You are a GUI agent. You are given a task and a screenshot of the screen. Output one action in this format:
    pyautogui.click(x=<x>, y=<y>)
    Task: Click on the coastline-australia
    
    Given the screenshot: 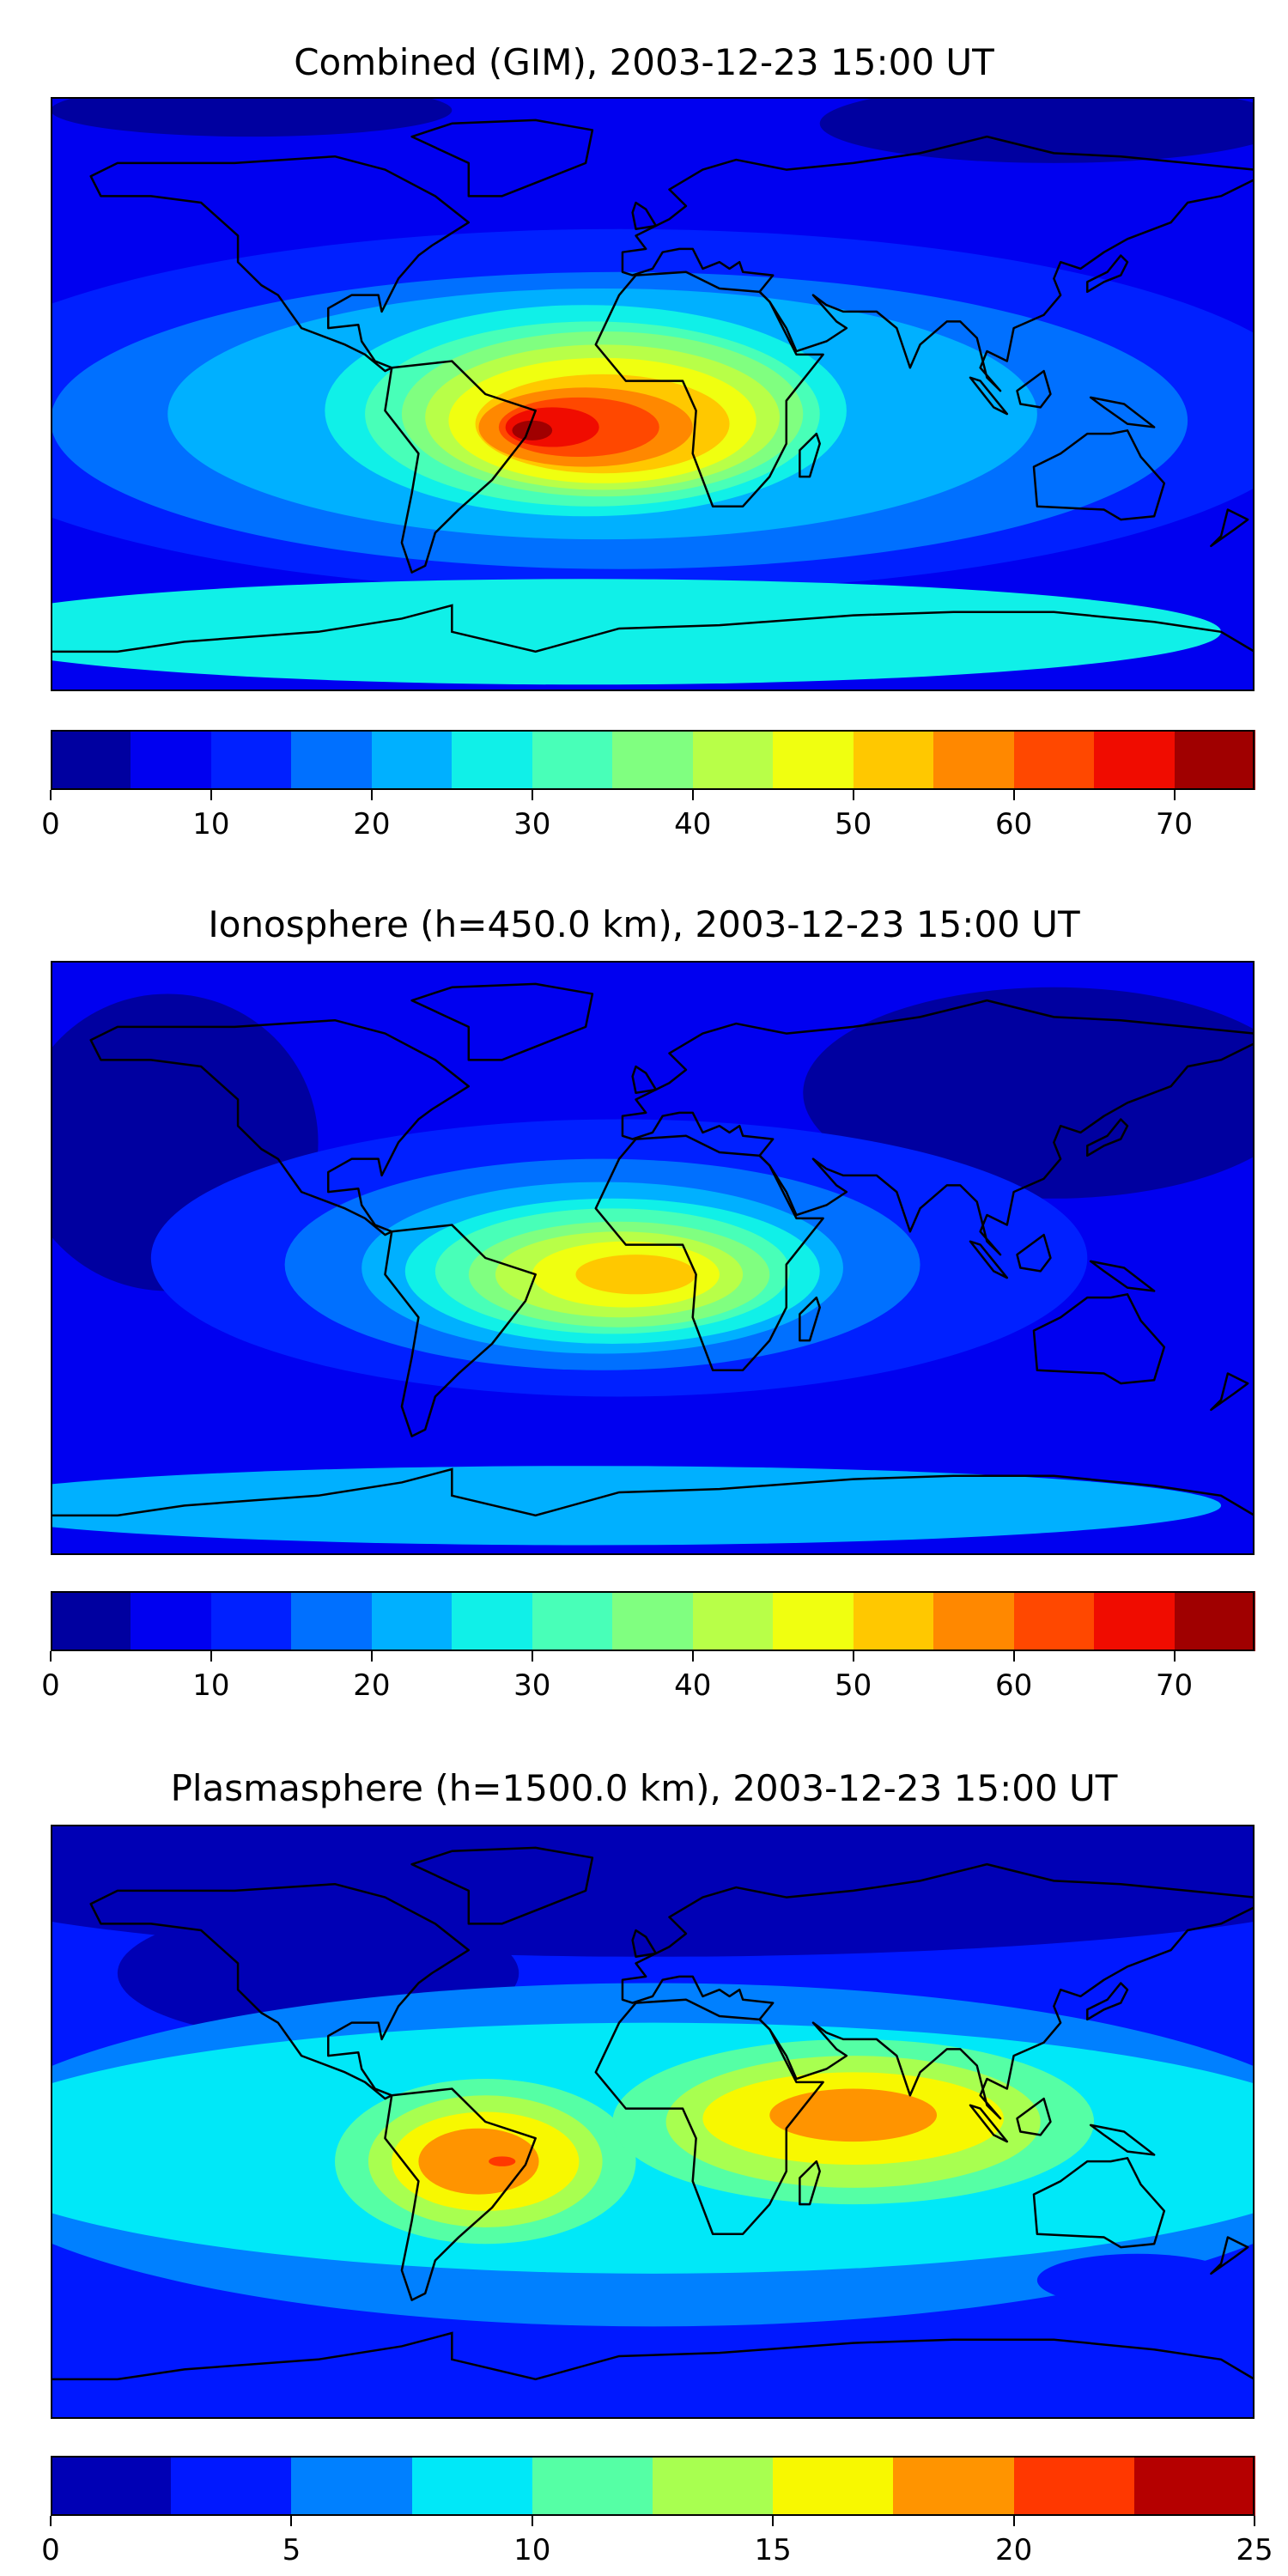 What is the action you would take?
    pyautogui.click(x=1099, y=475)
    